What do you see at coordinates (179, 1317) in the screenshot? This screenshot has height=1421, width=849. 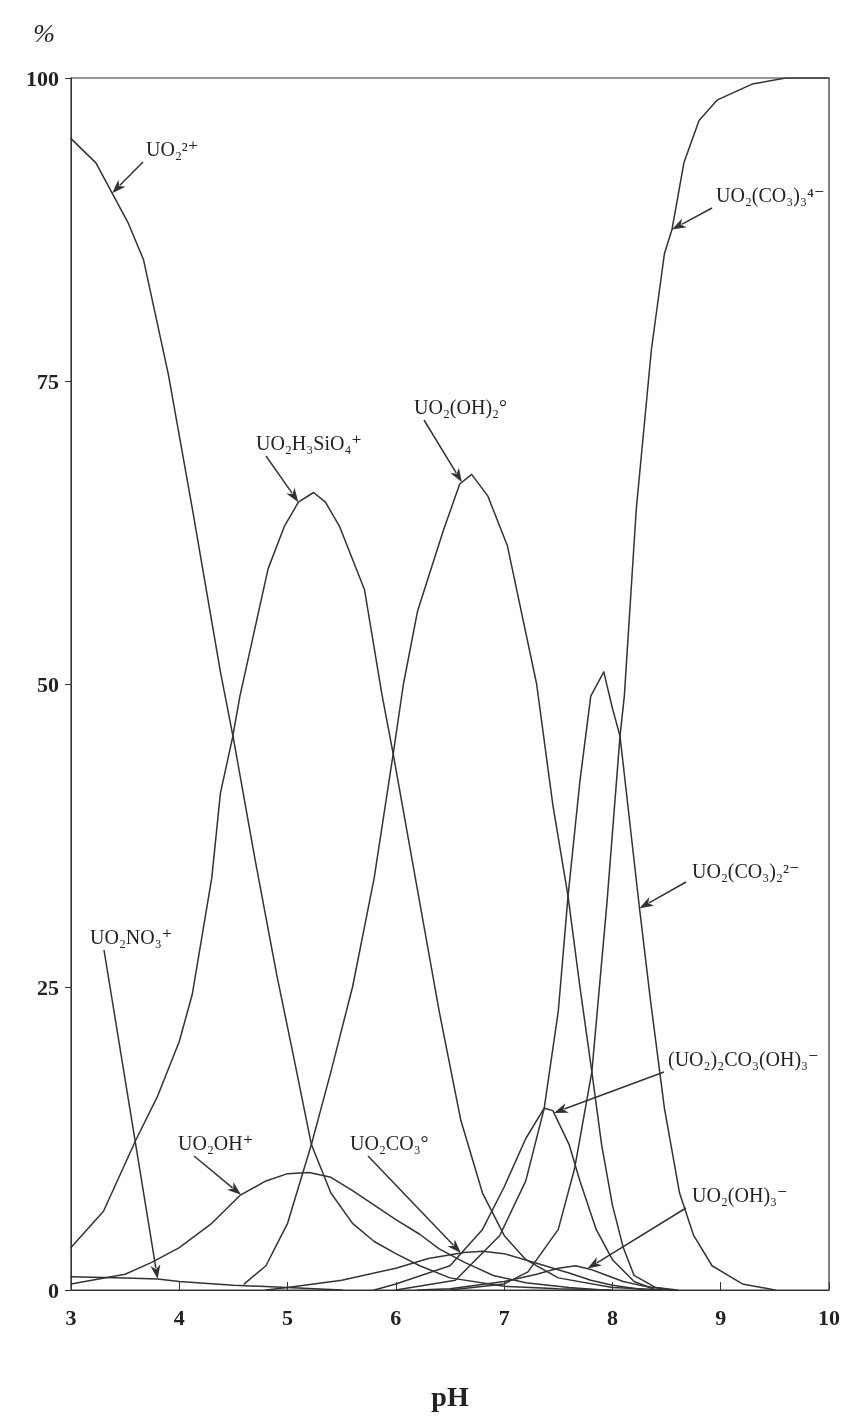 I see `x-tick-label: 4` at bounding box center [179, 1317].